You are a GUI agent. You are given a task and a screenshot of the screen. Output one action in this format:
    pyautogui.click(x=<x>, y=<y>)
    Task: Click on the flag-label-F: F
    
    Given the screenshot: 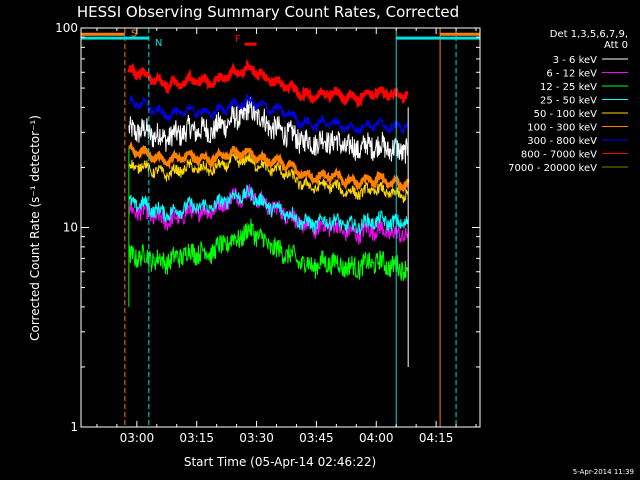 What is the action you would take?
    pyautogui.click(x=238, y=39)
    